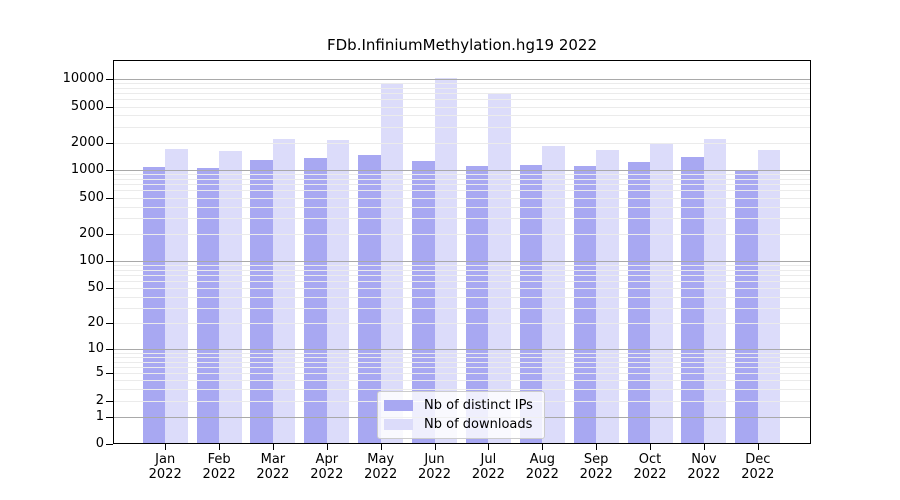 This screenshot has height=500, width=900. Describe the element at coordinates (542, 467) in the screenshot. I see `x-axis-label-aug: Aug 2022` at that location.